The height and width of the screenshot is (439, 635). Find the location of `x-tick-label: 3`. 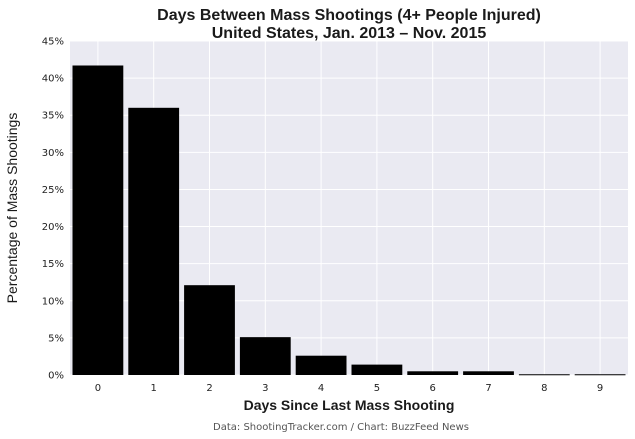

x-tick-label: 3 is located at coordinates (265, 388).